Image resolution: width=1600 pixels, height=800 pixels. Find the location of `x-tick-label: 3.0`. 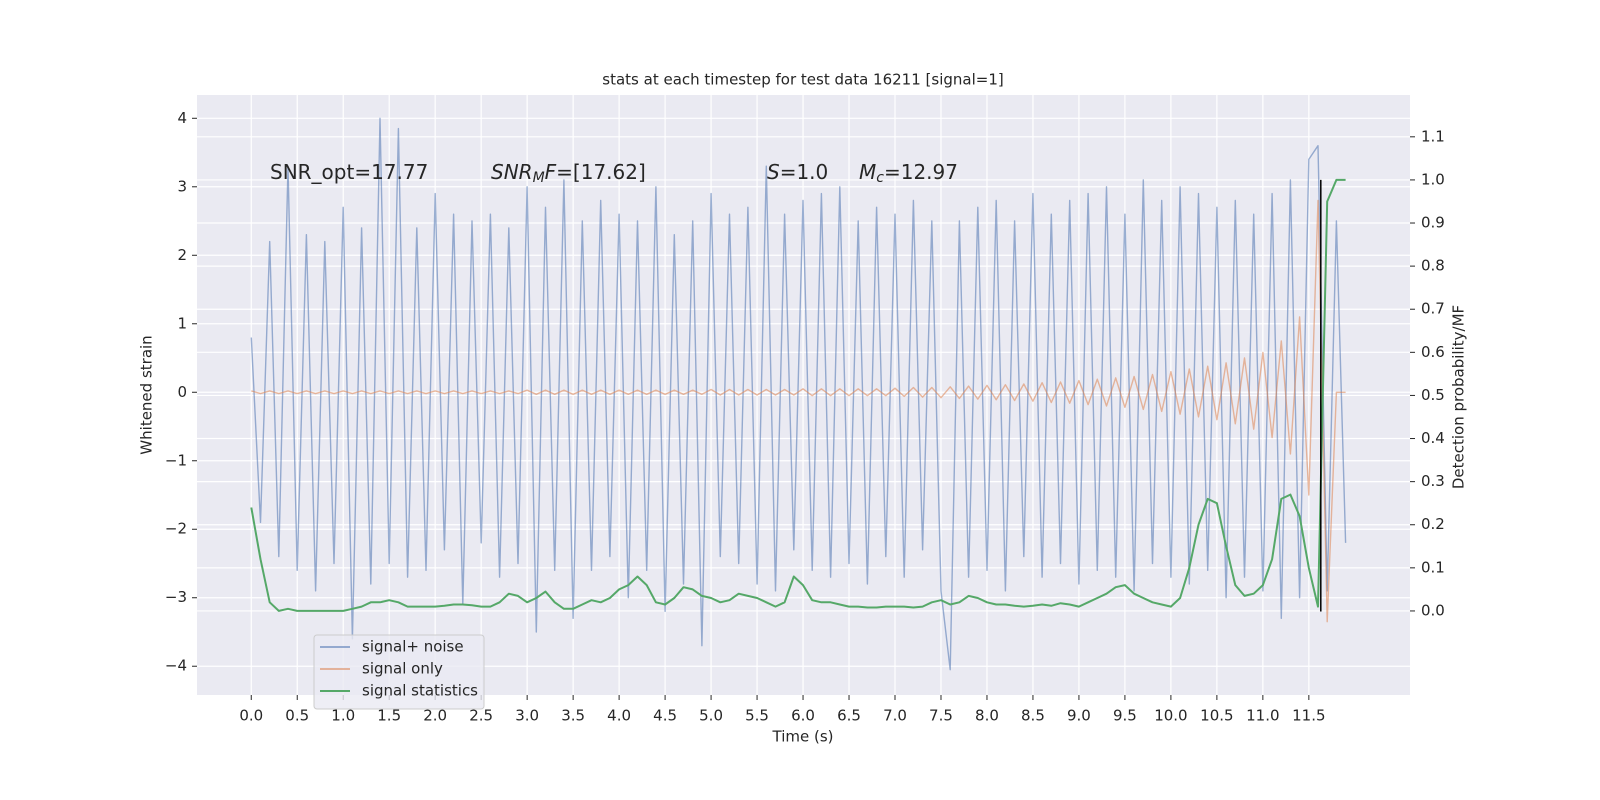

x-tick-label: 3.0 is located at coordinates (527, 716).